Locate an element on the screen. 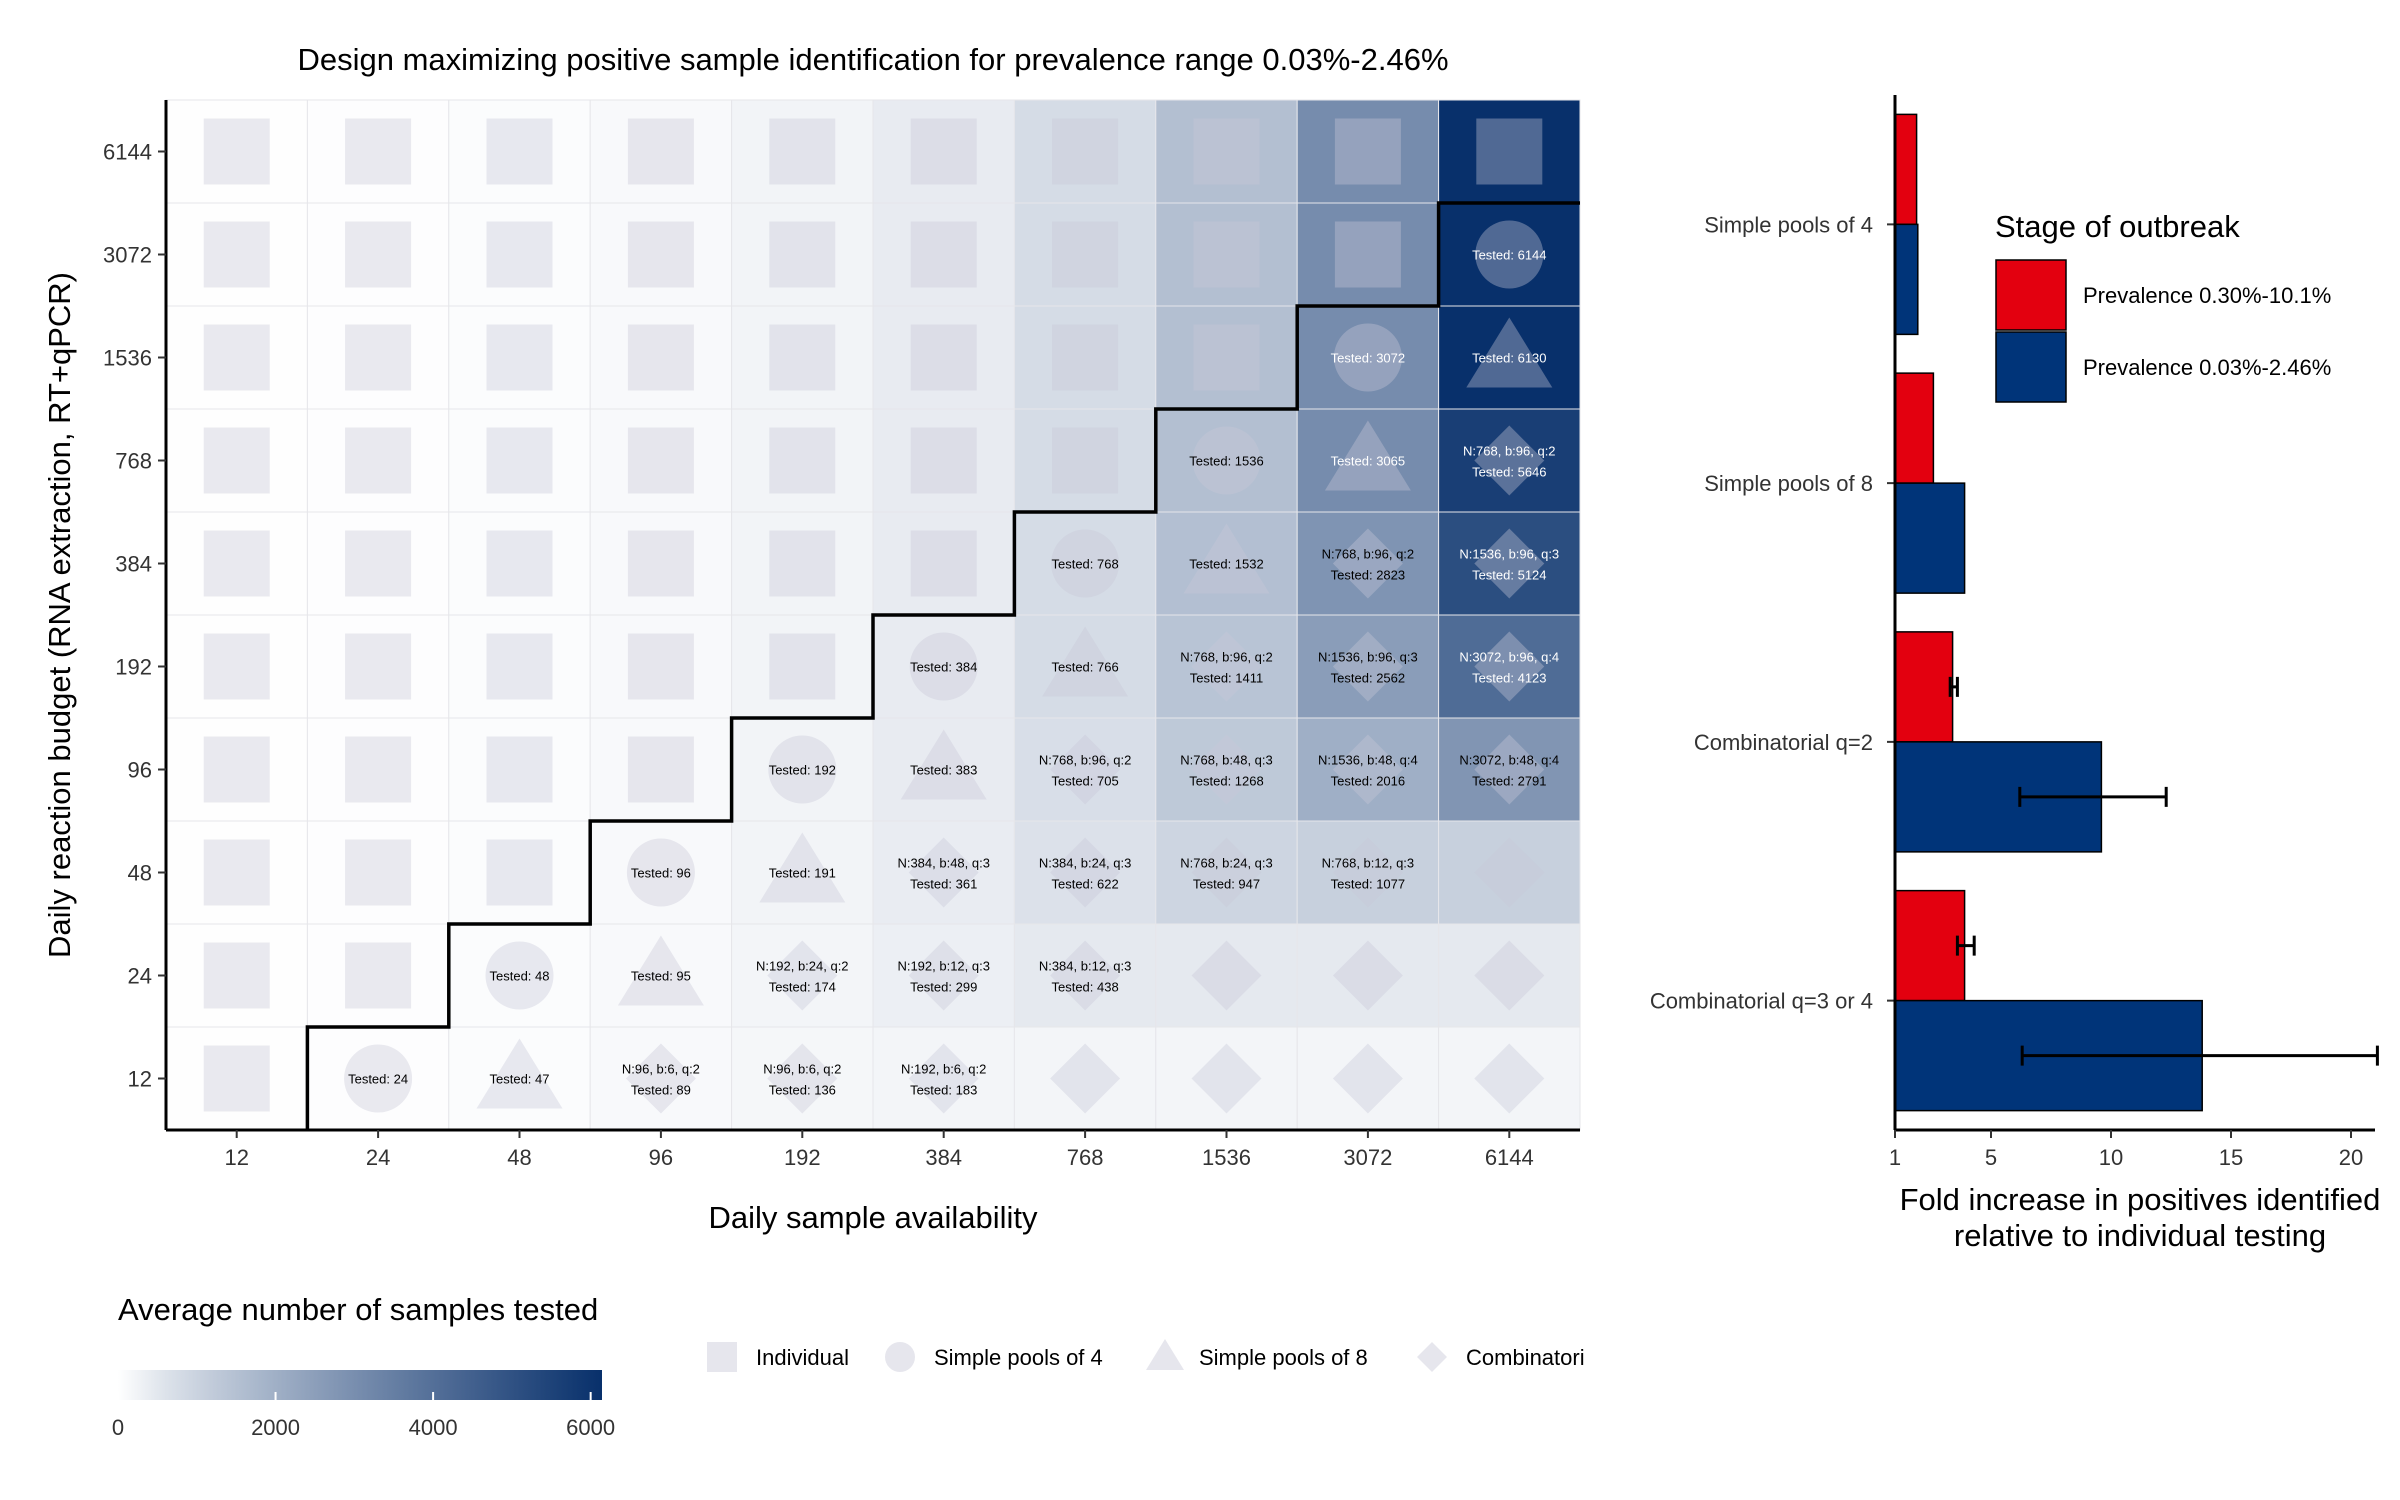 This screenshot has width=2400, height=1500. cell-label: N:3072, b:48, q:4 Tested: 2791 is located at coordinates (1509, 771).